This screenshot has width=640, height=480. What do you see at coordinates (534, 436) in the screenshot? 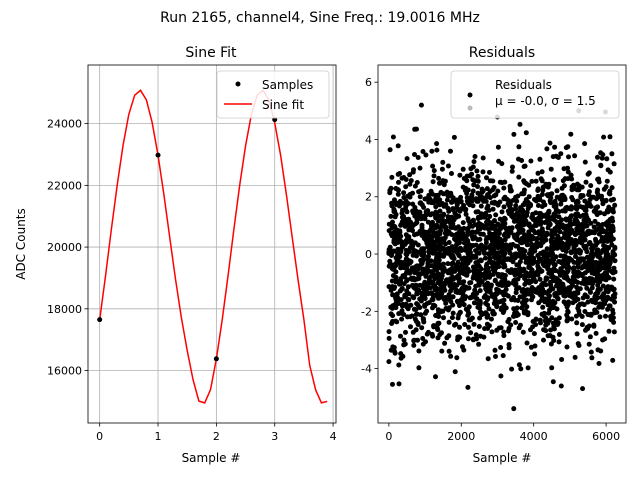
I see `residuals-xtick-label: 4000` at bounding box center [534, 436].